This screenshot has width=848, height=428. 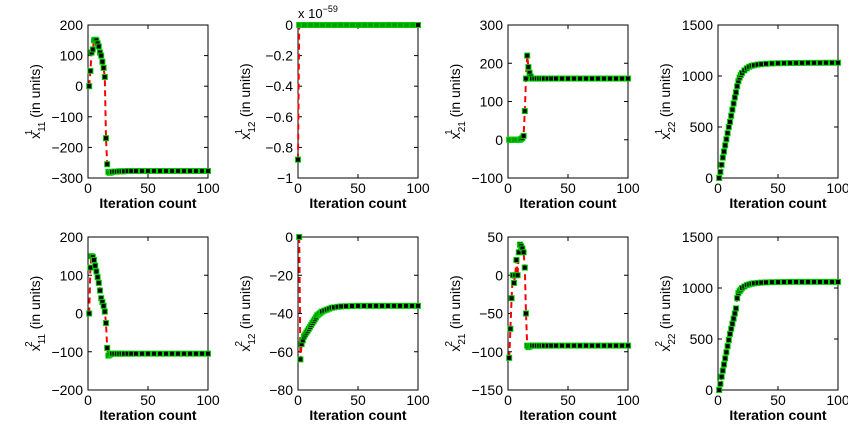 What do you see at coordinates (208, 188) in the screenshot?
I see `x-tick-label: 100` at bounding box center [208, 188].